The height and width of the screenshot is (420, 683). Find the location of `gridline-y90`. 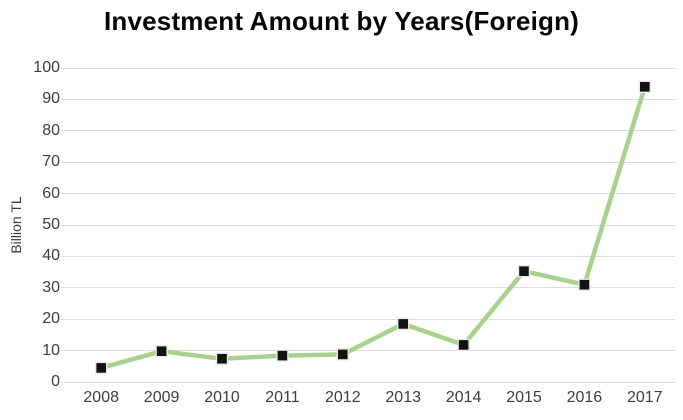

gridline-y90 is located at coordinates (368, 99).